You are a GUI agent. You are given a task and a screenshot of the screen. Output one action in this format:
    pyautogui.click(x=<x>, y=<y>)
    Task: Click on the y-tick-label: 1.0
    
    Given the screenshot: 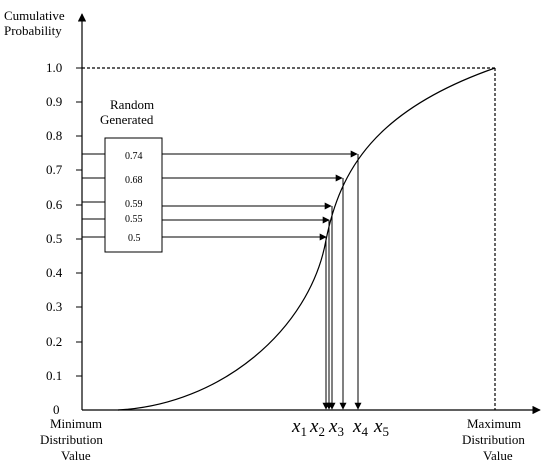 What is the action you would take?
    pyautogui.click(x=54, y=67)
    